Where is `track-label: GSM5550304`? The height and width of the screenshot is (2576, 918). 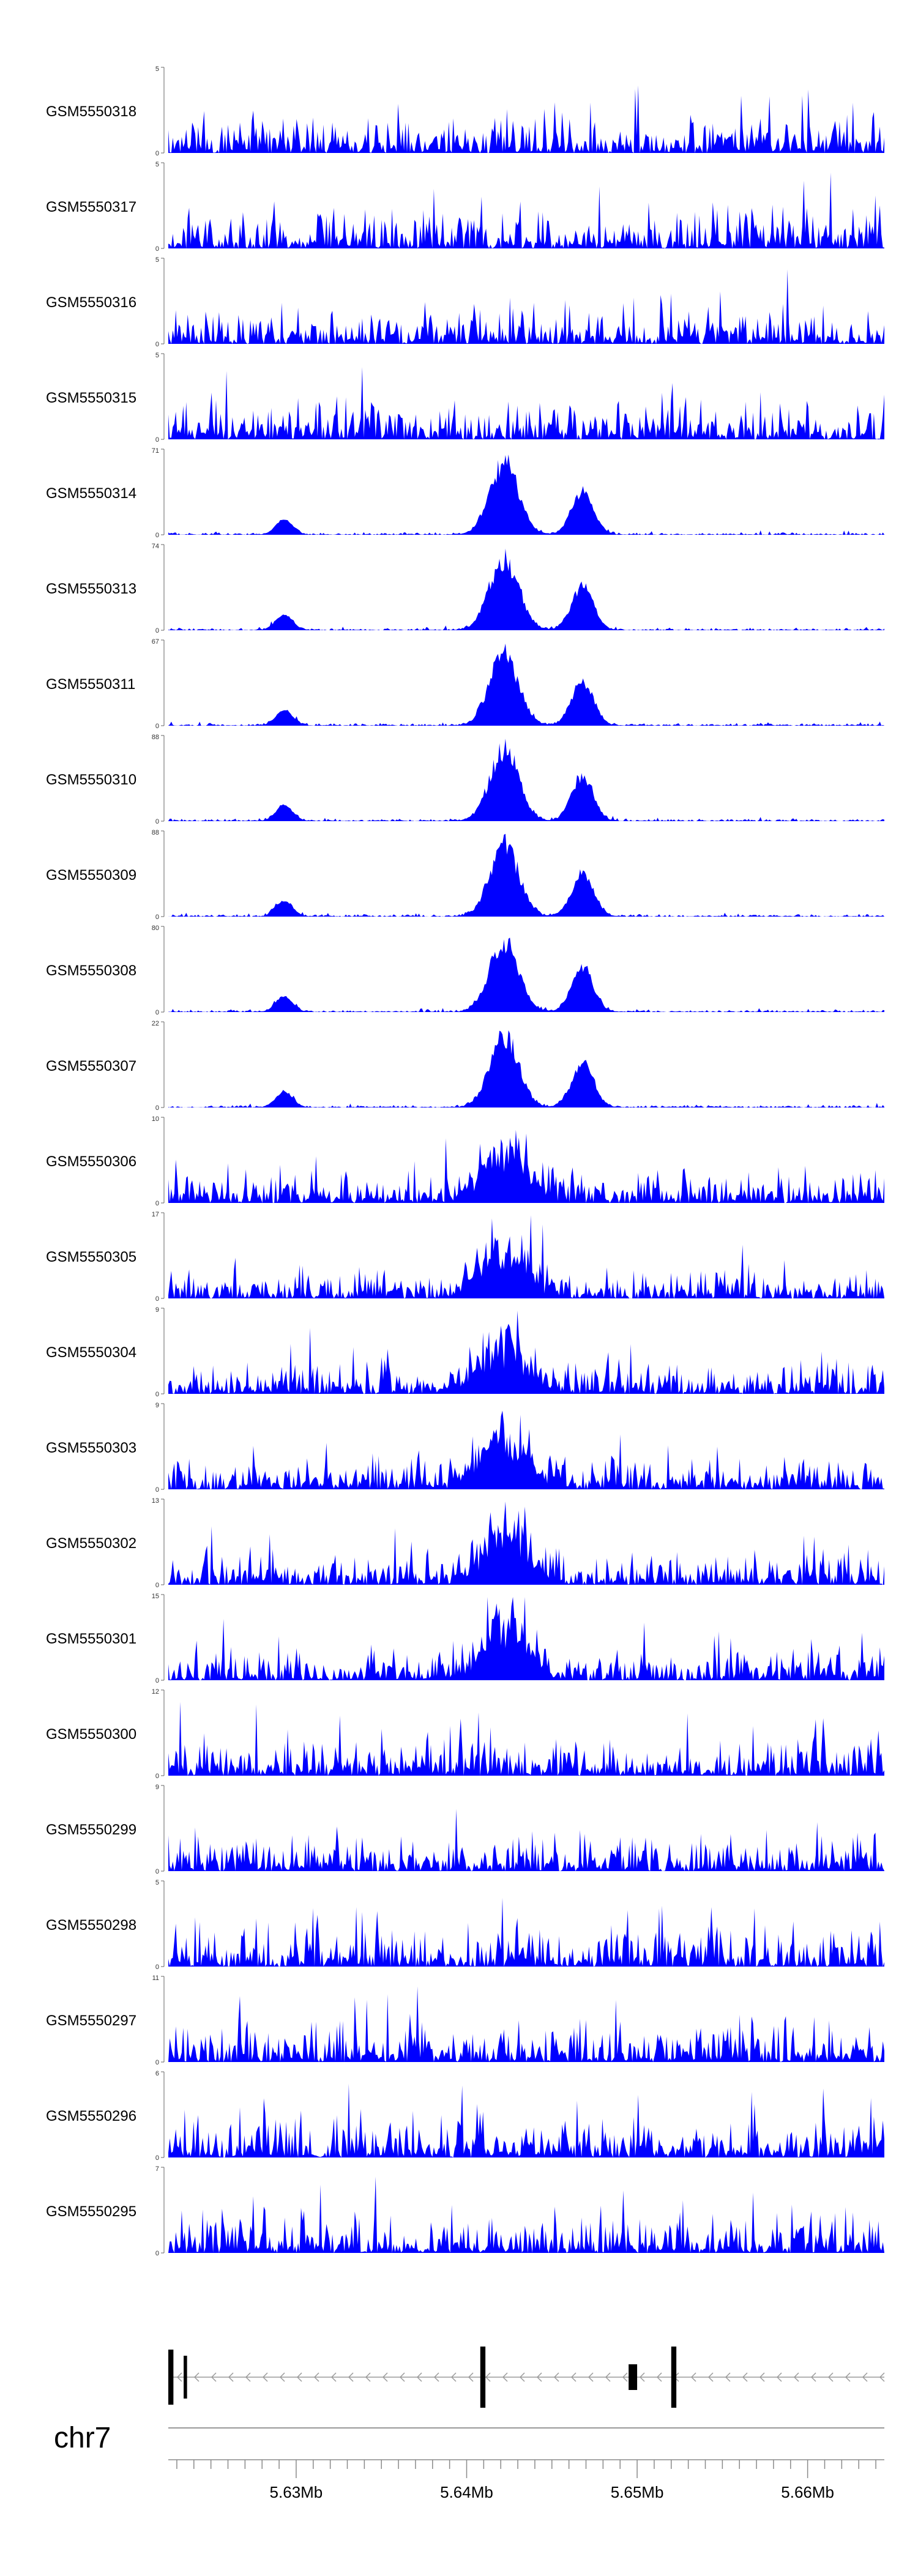
track-label: GSM5550304 is located at coordinates (91, 1352).